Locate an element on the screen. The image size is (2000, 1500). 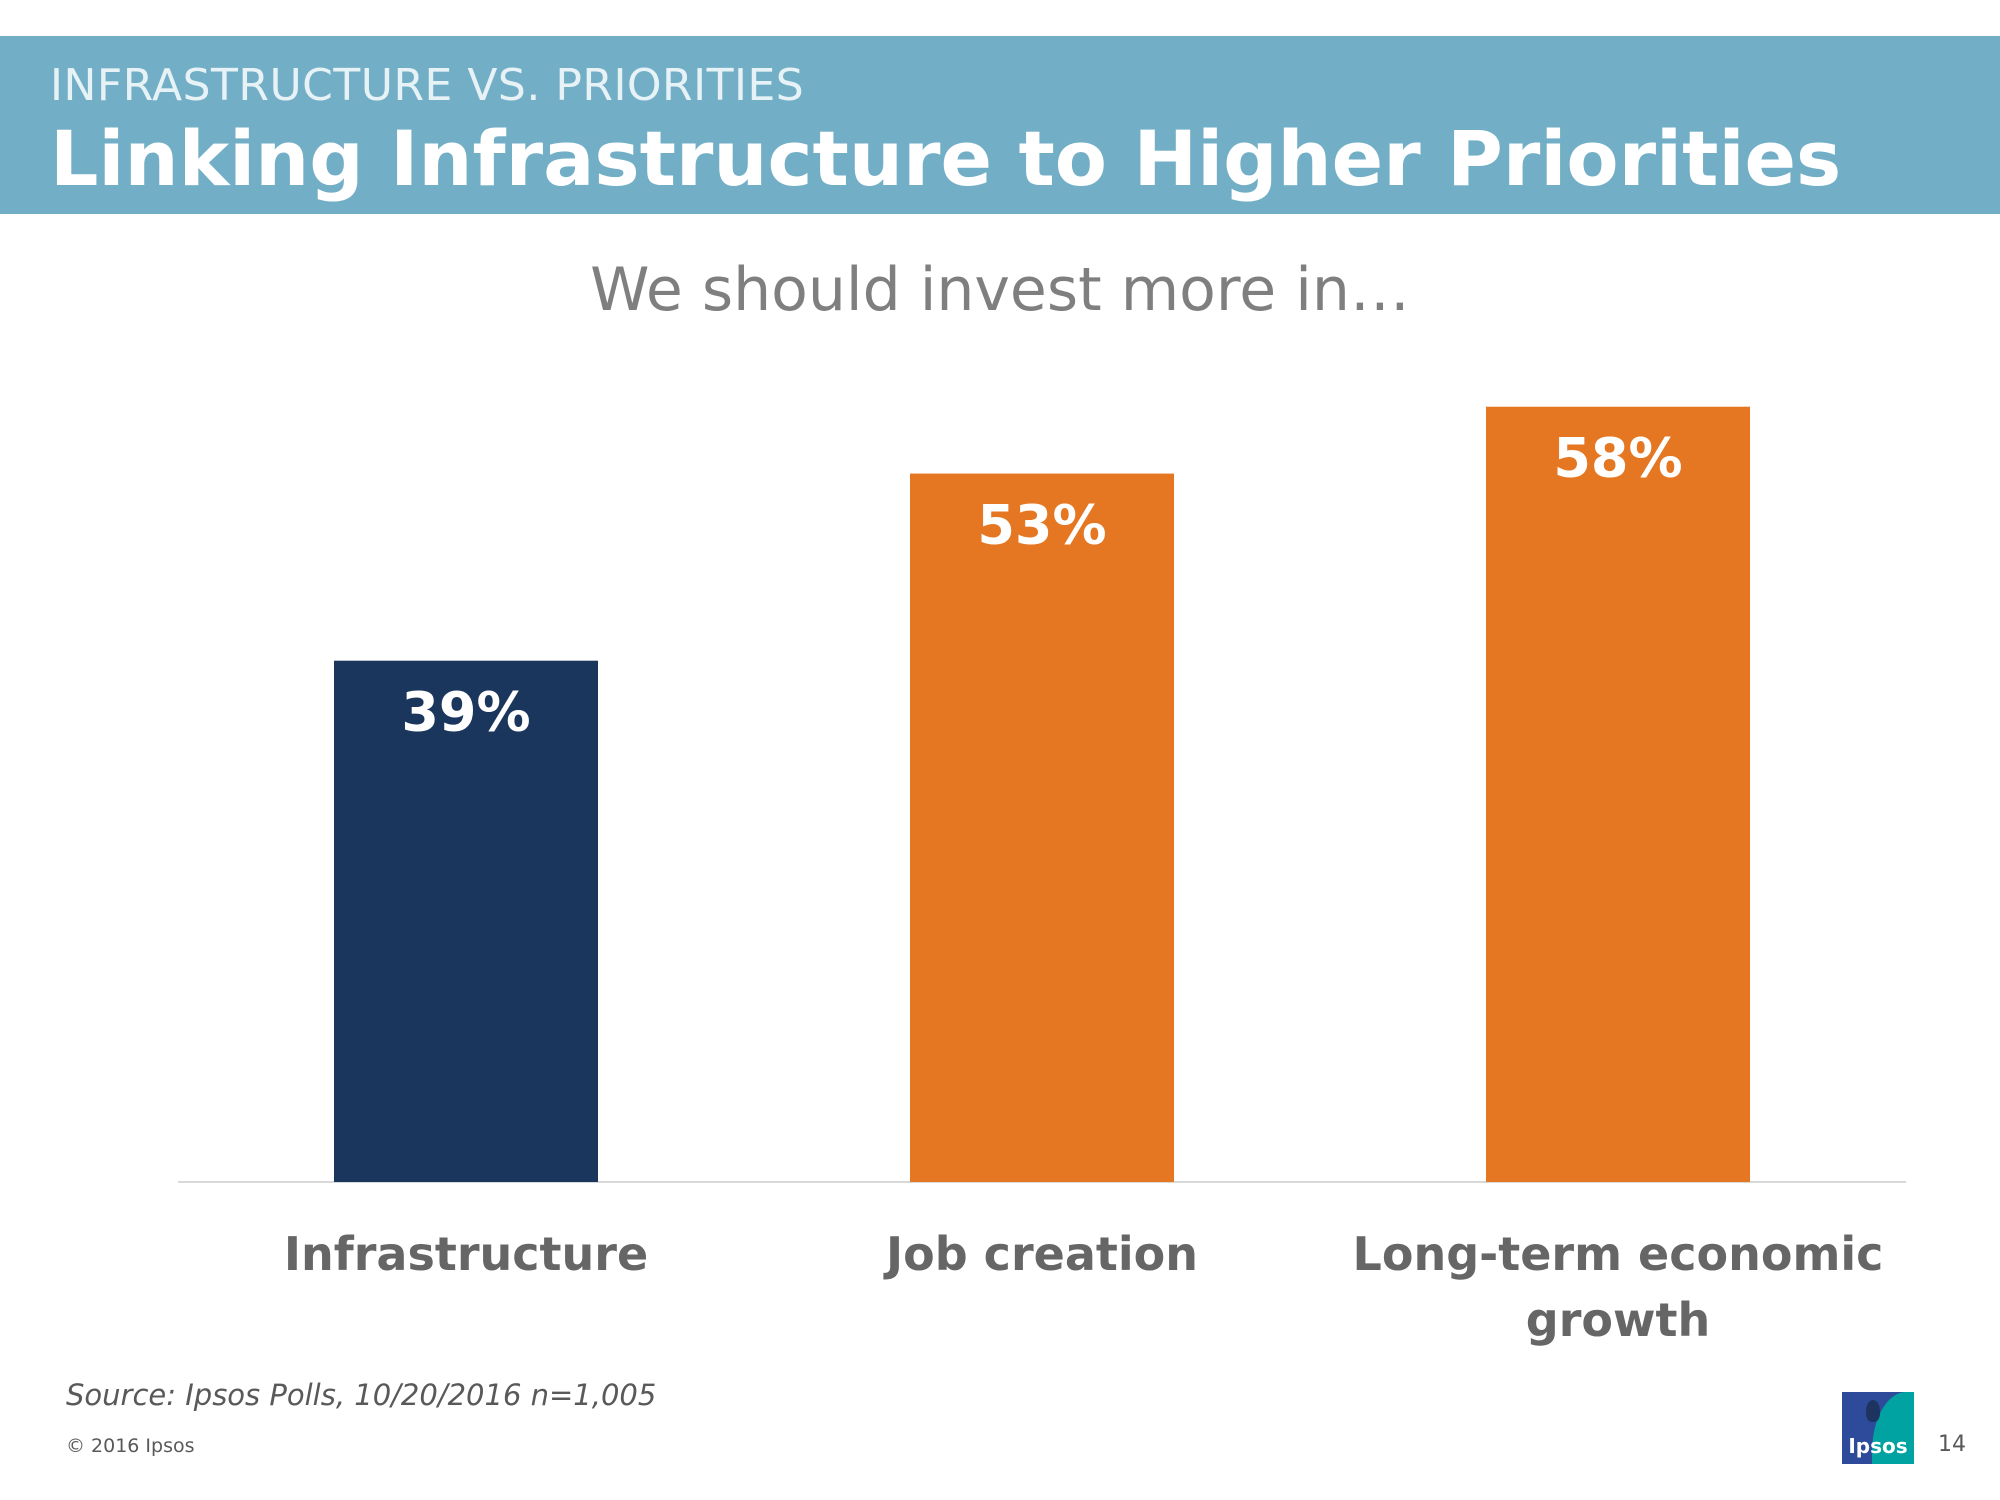
category-label-1: Infrastructure is located at coordinates (466, 1254).